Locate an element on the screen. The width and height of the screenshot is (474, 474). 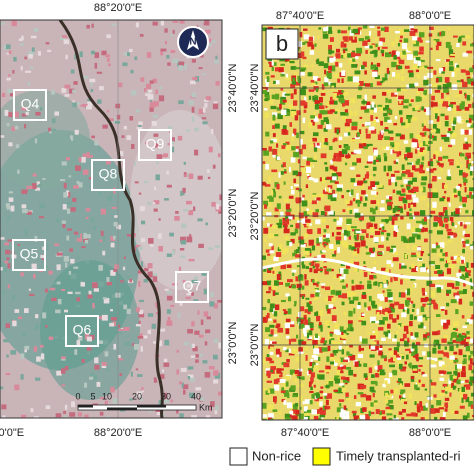
region-label: Q4 is located at coordinates (30, 104).